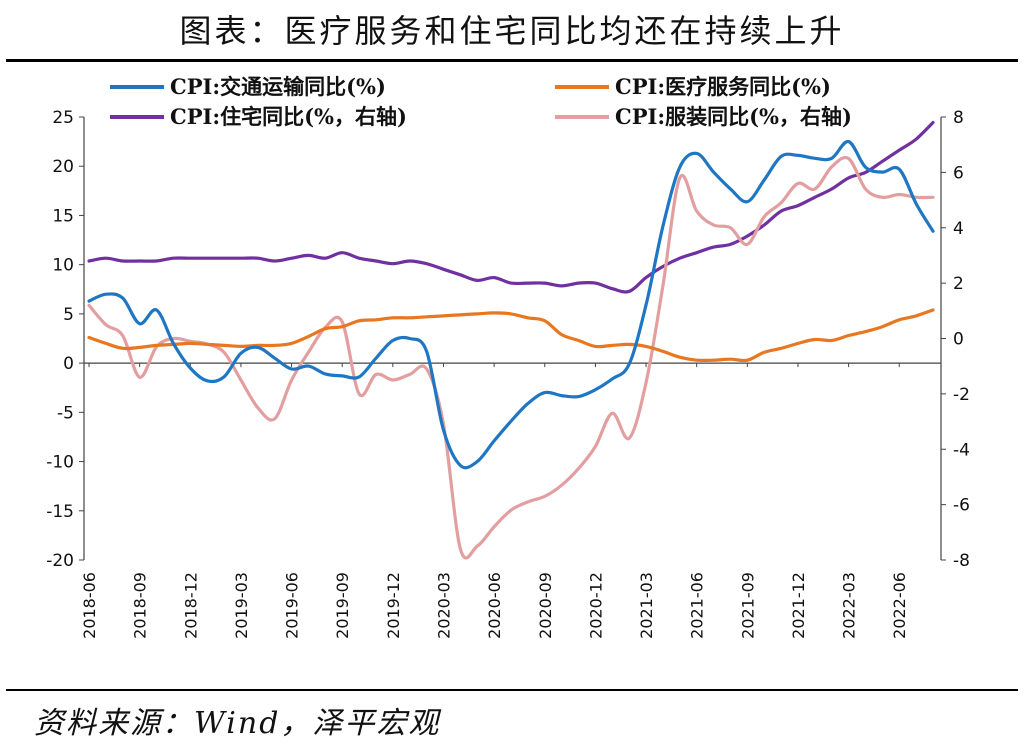 This screenshot has height=750, width=1024. What do you see at coordinates (958, 118) in the screenshot?
I see `right-tick-label: 8` at bounding box center [958, 118].